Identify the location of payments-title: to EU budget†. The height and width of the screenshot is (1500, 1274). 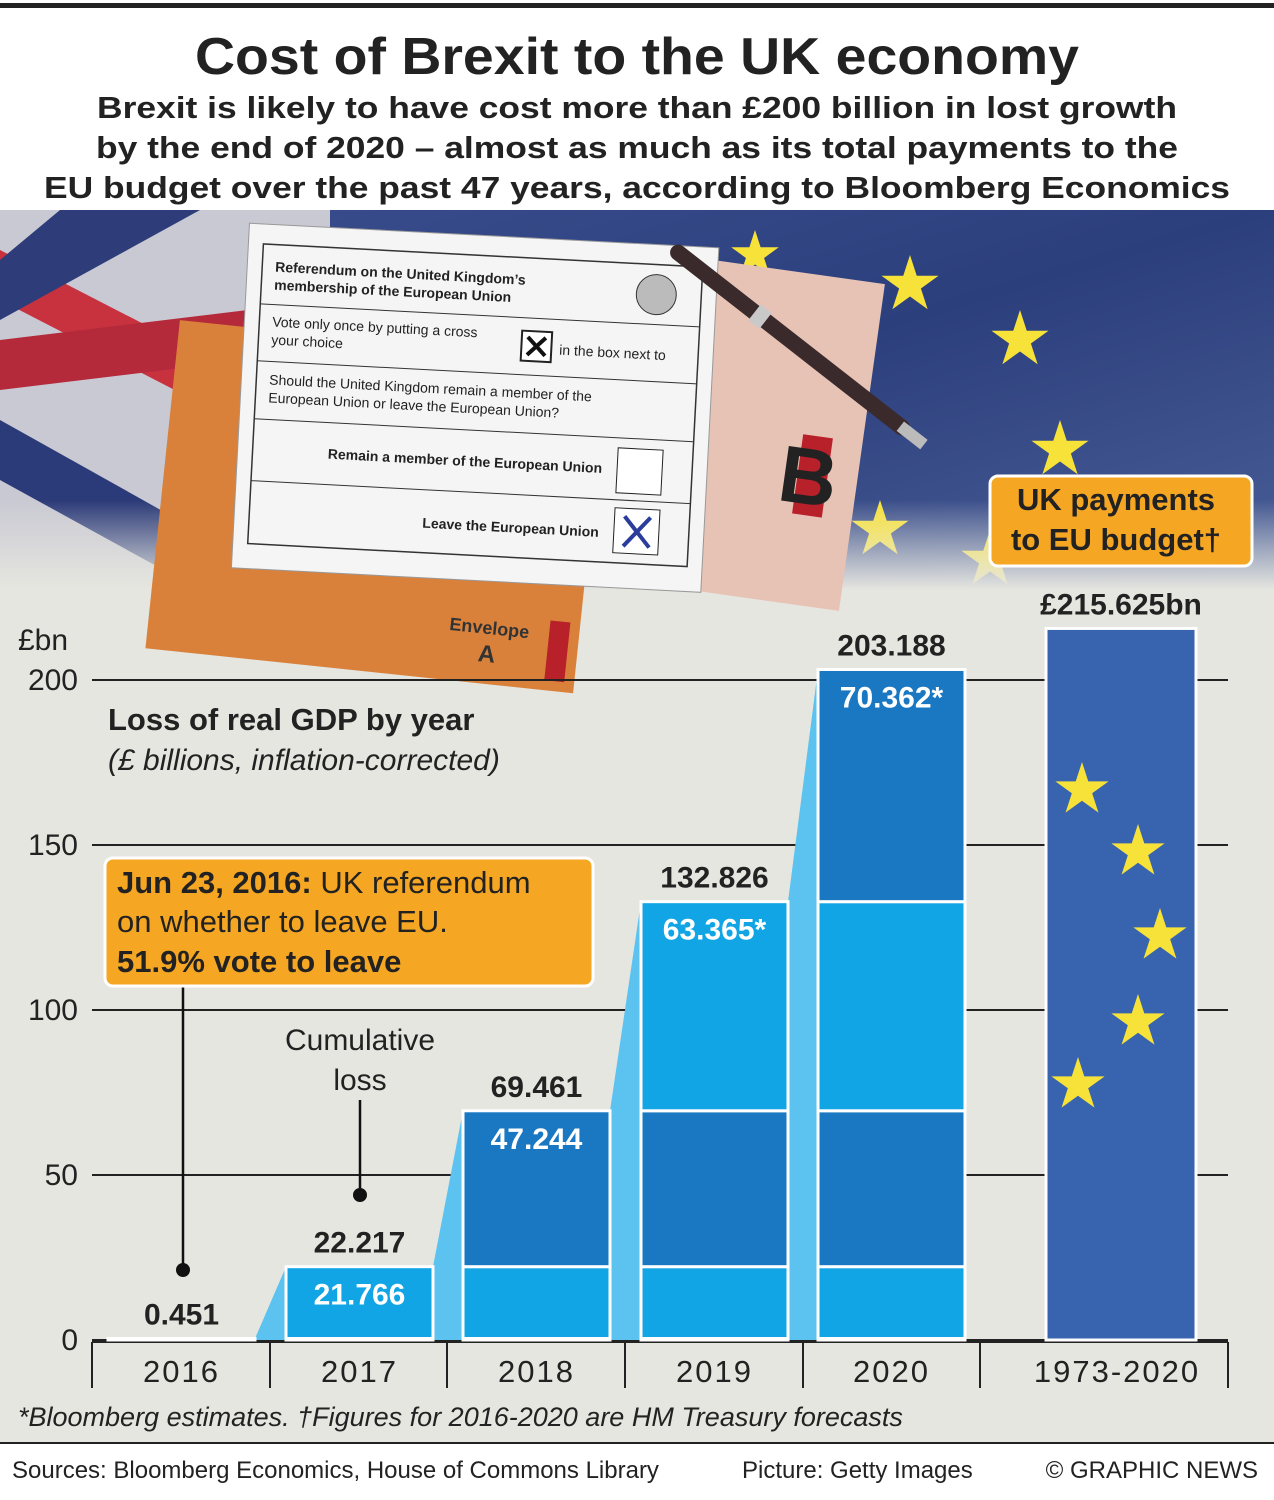
(1116, 539).